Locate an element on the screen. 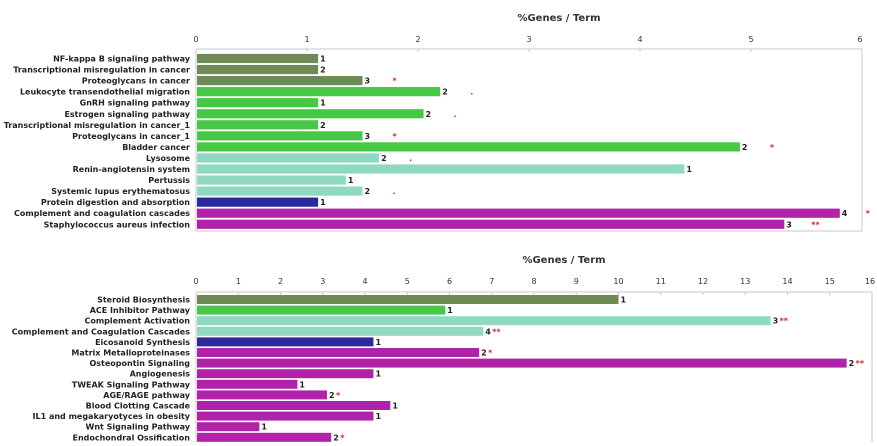 The height and width of the screenshot is (446, 877). chart1-category-label: GnRH signaling pathway is located at coordinates (135, 103).